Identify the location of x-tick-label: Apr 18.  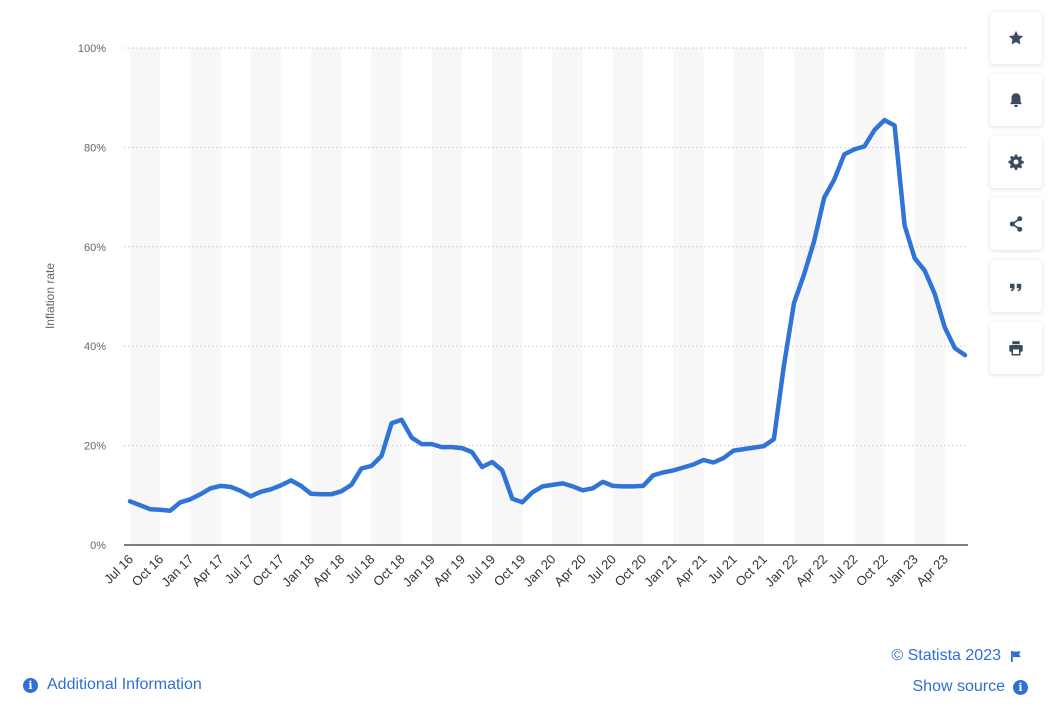
(329, 571).